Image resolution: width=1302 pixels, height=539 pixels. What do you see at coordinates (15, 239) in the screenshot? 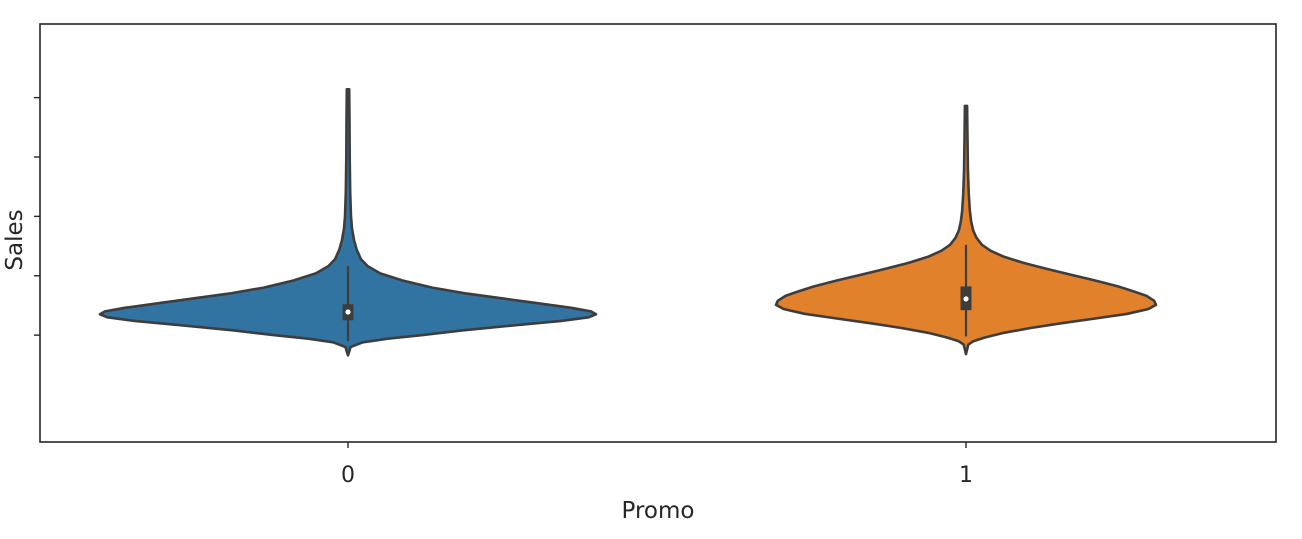
I see `y-axis-label: Sales` at bounding box center [15, 239].